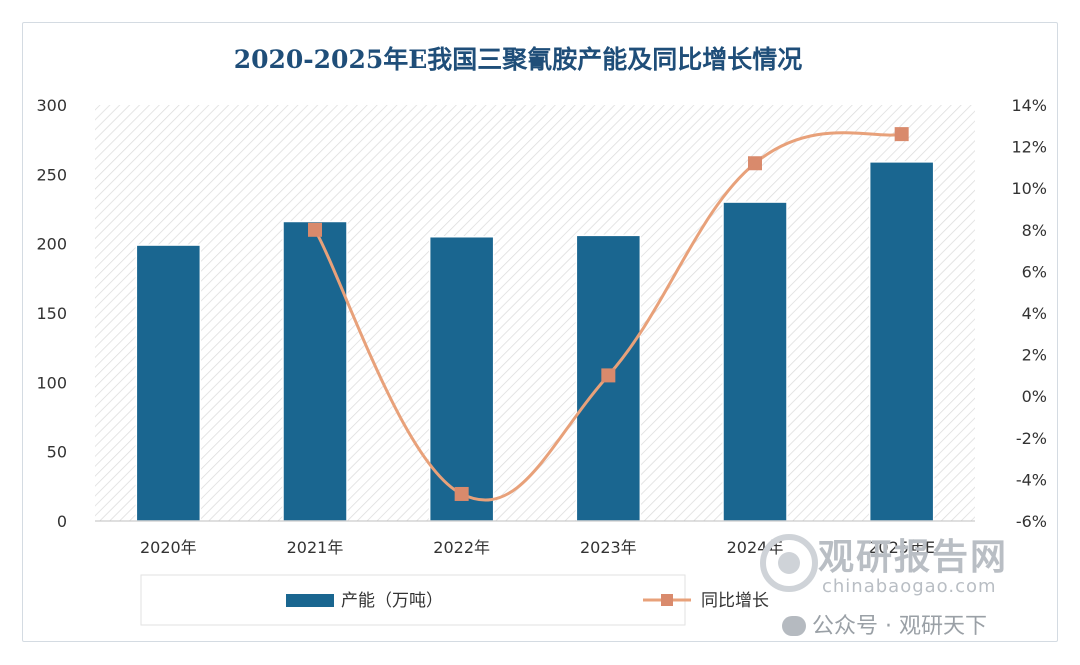 Image resolution: width=1080 pixels, height=665 pixels. What do you see at coordinates (755, 547) in the screenshot?
I see `x-tick-label: 2024年` at bounding box center [755, 547].